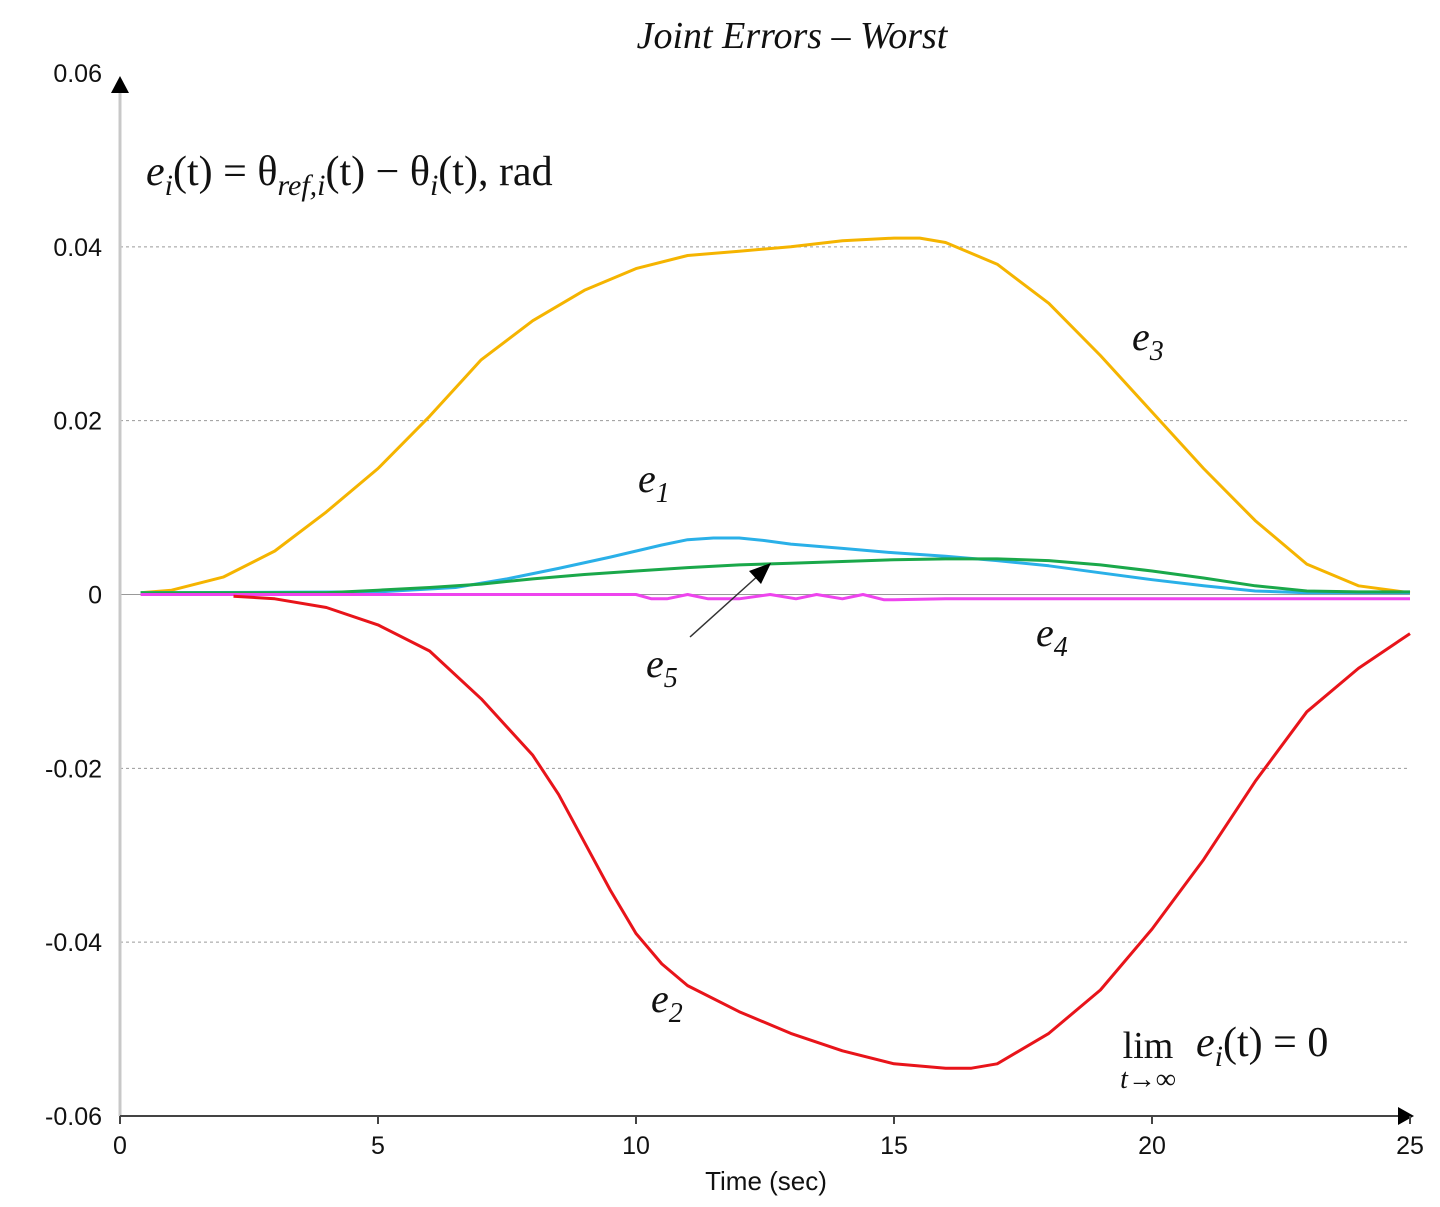 The height and width of the screenshot is (1207, 1440). I want to click on series-line-e1, so click(775, 565).